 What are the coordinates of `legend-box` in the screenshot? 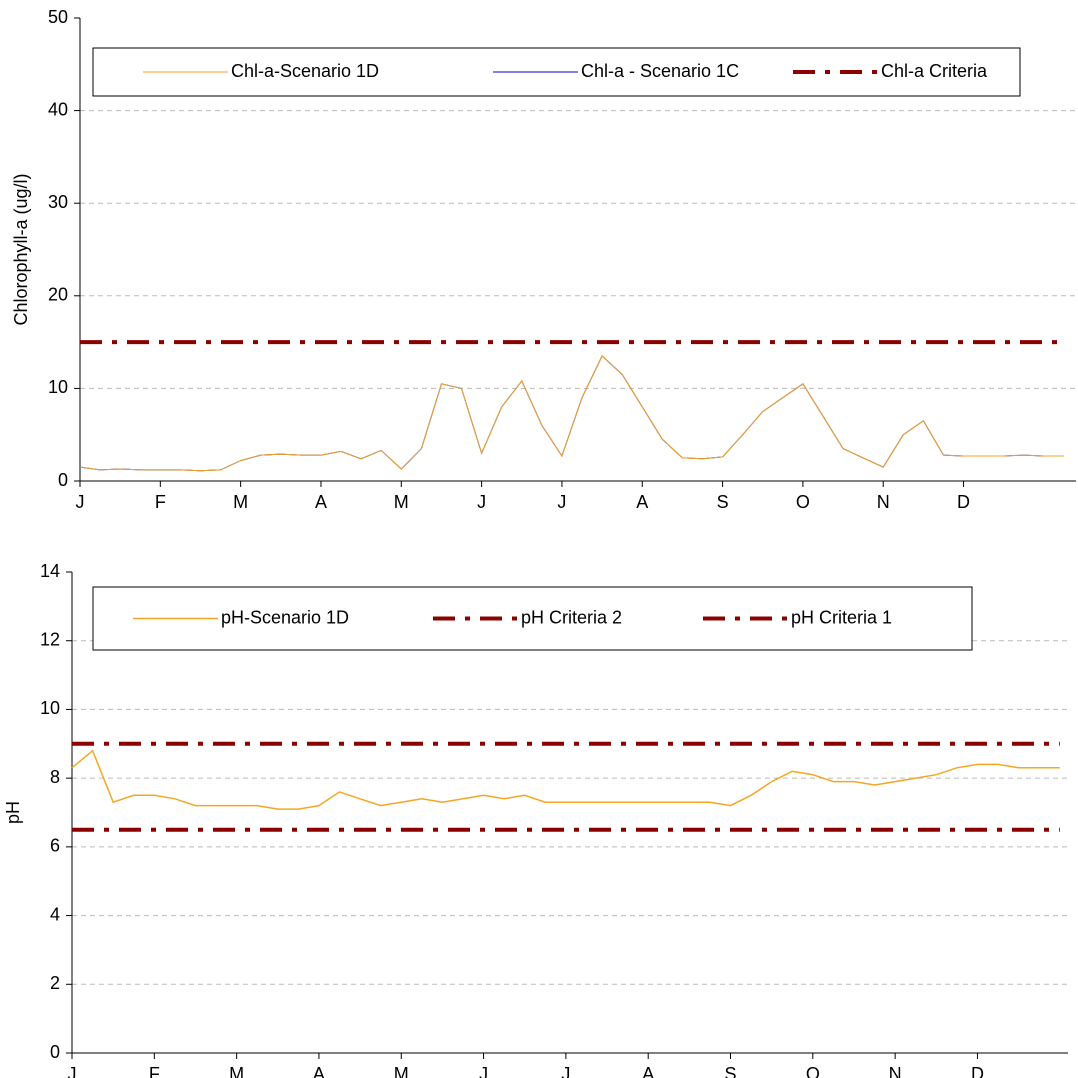 It's located at (532, 618).